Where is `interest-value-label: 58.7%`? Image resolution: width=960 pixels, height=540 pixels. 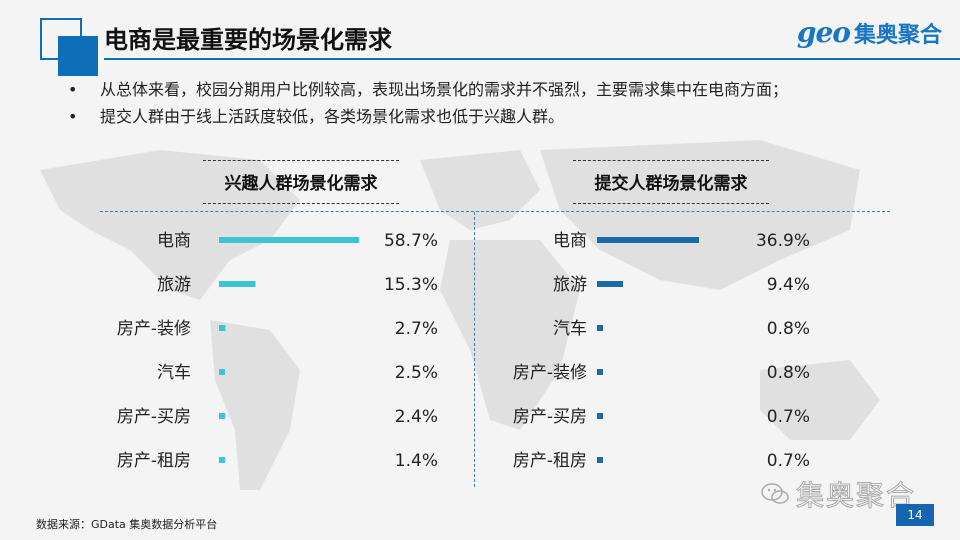 interest-value-label: 58.7% is located at coordinates (411, 241).